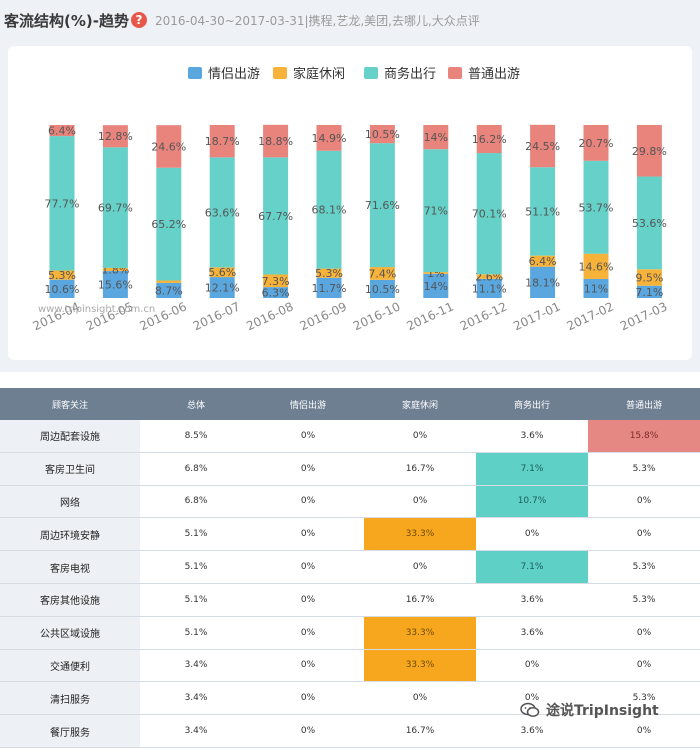 The height and width of the screenshot is (748, 700). Describe the element at coordinates (276, 293) in the screenshot. I see `data-label: 6.3%` at that location.